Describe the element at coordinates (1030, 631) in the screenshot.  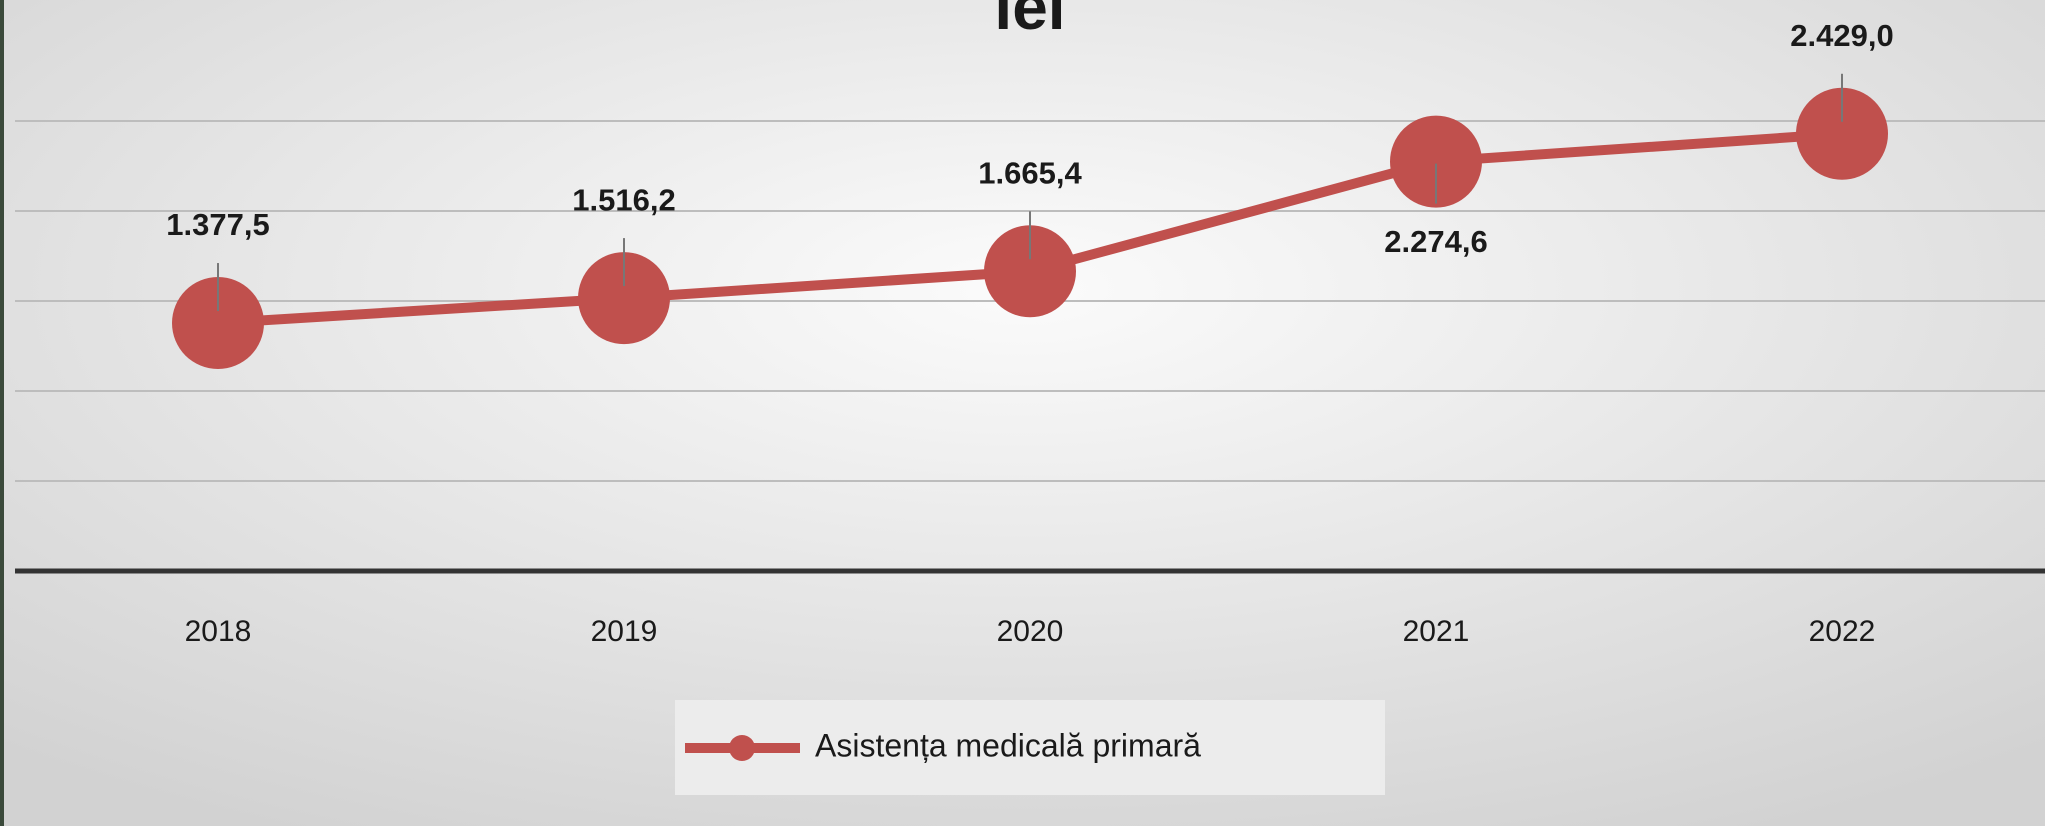
I see `x-tick-label: 2020` at that location.